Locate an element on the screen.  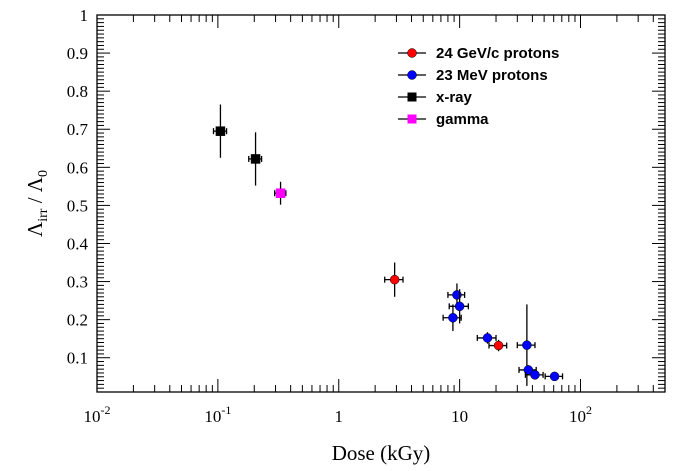
legend-label: 24 GeV/c protons is located at coordinates (497, 53).